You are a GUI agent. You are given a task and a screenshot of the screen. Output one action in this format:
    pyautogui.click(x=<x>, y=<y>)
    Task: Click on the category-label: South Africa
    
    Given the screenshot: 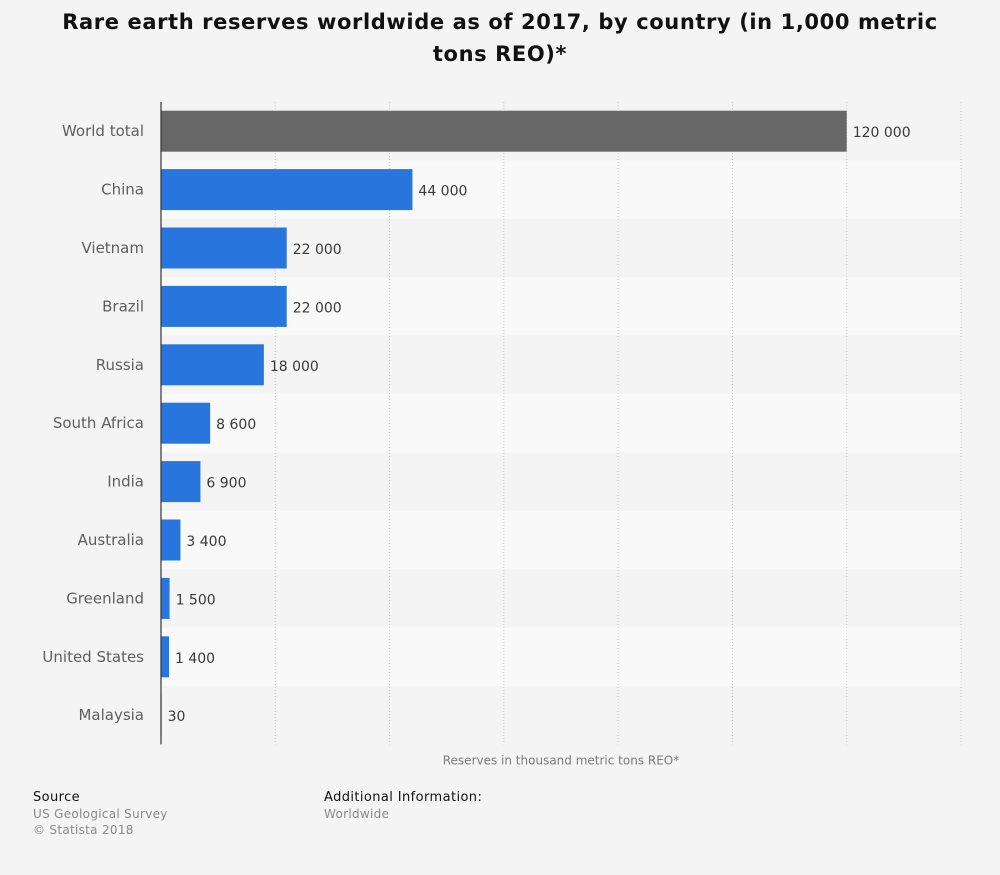 What is the action you would take?
    pyautogui.click(x=98, y=423)
    